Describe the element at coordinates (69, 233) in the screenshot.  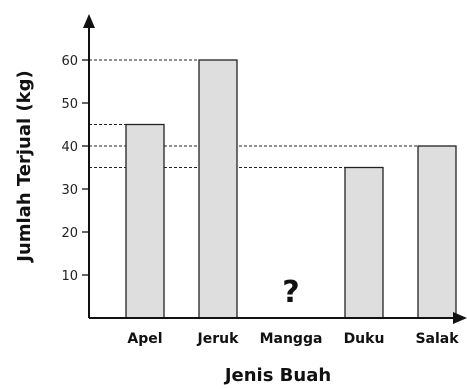
I see `y-tick-label-20: 20` at that location.